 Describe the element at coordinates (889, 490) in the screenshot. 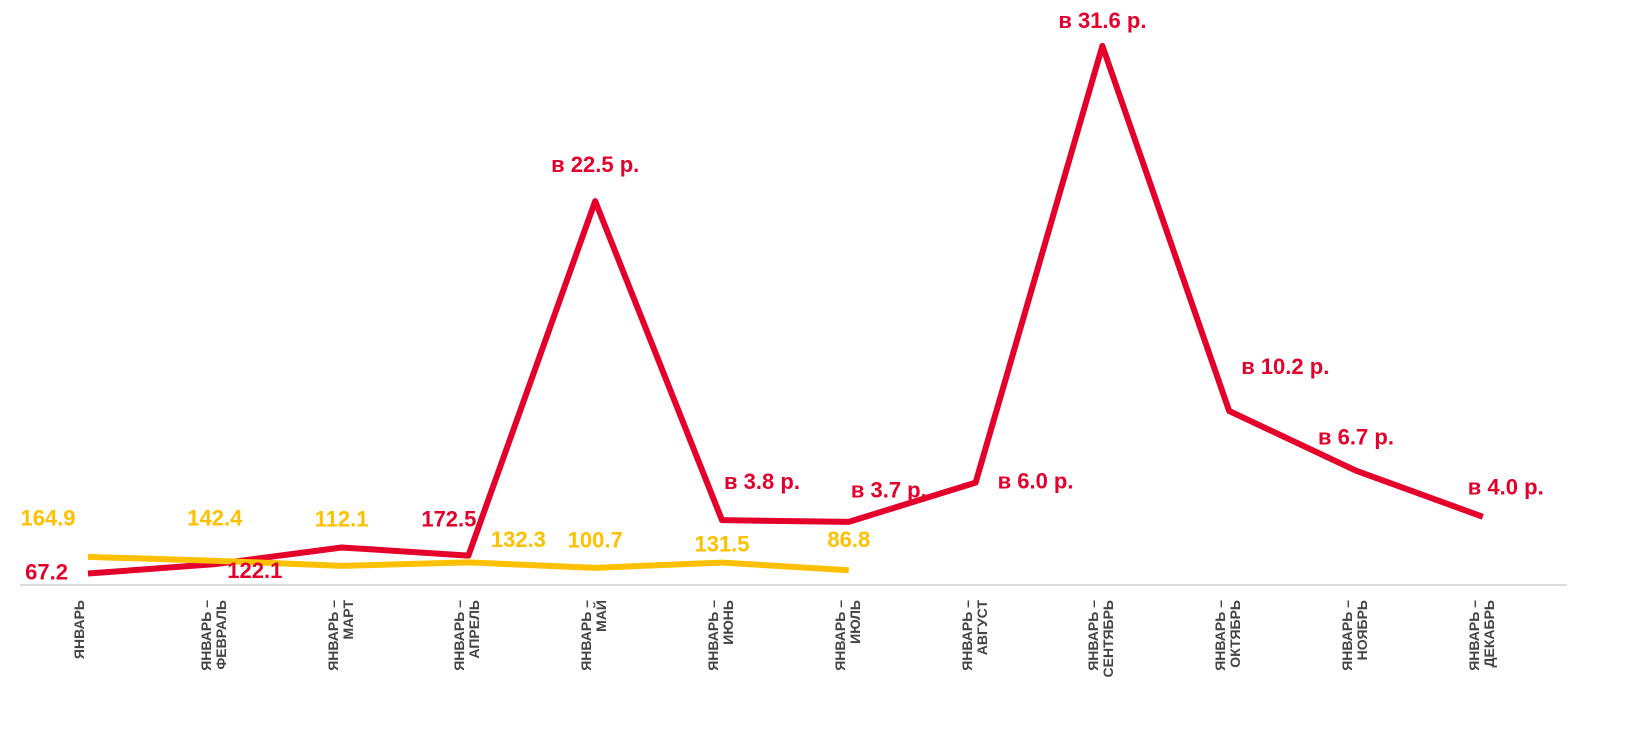

I see `data-label: в 3.7 р.` at that location.